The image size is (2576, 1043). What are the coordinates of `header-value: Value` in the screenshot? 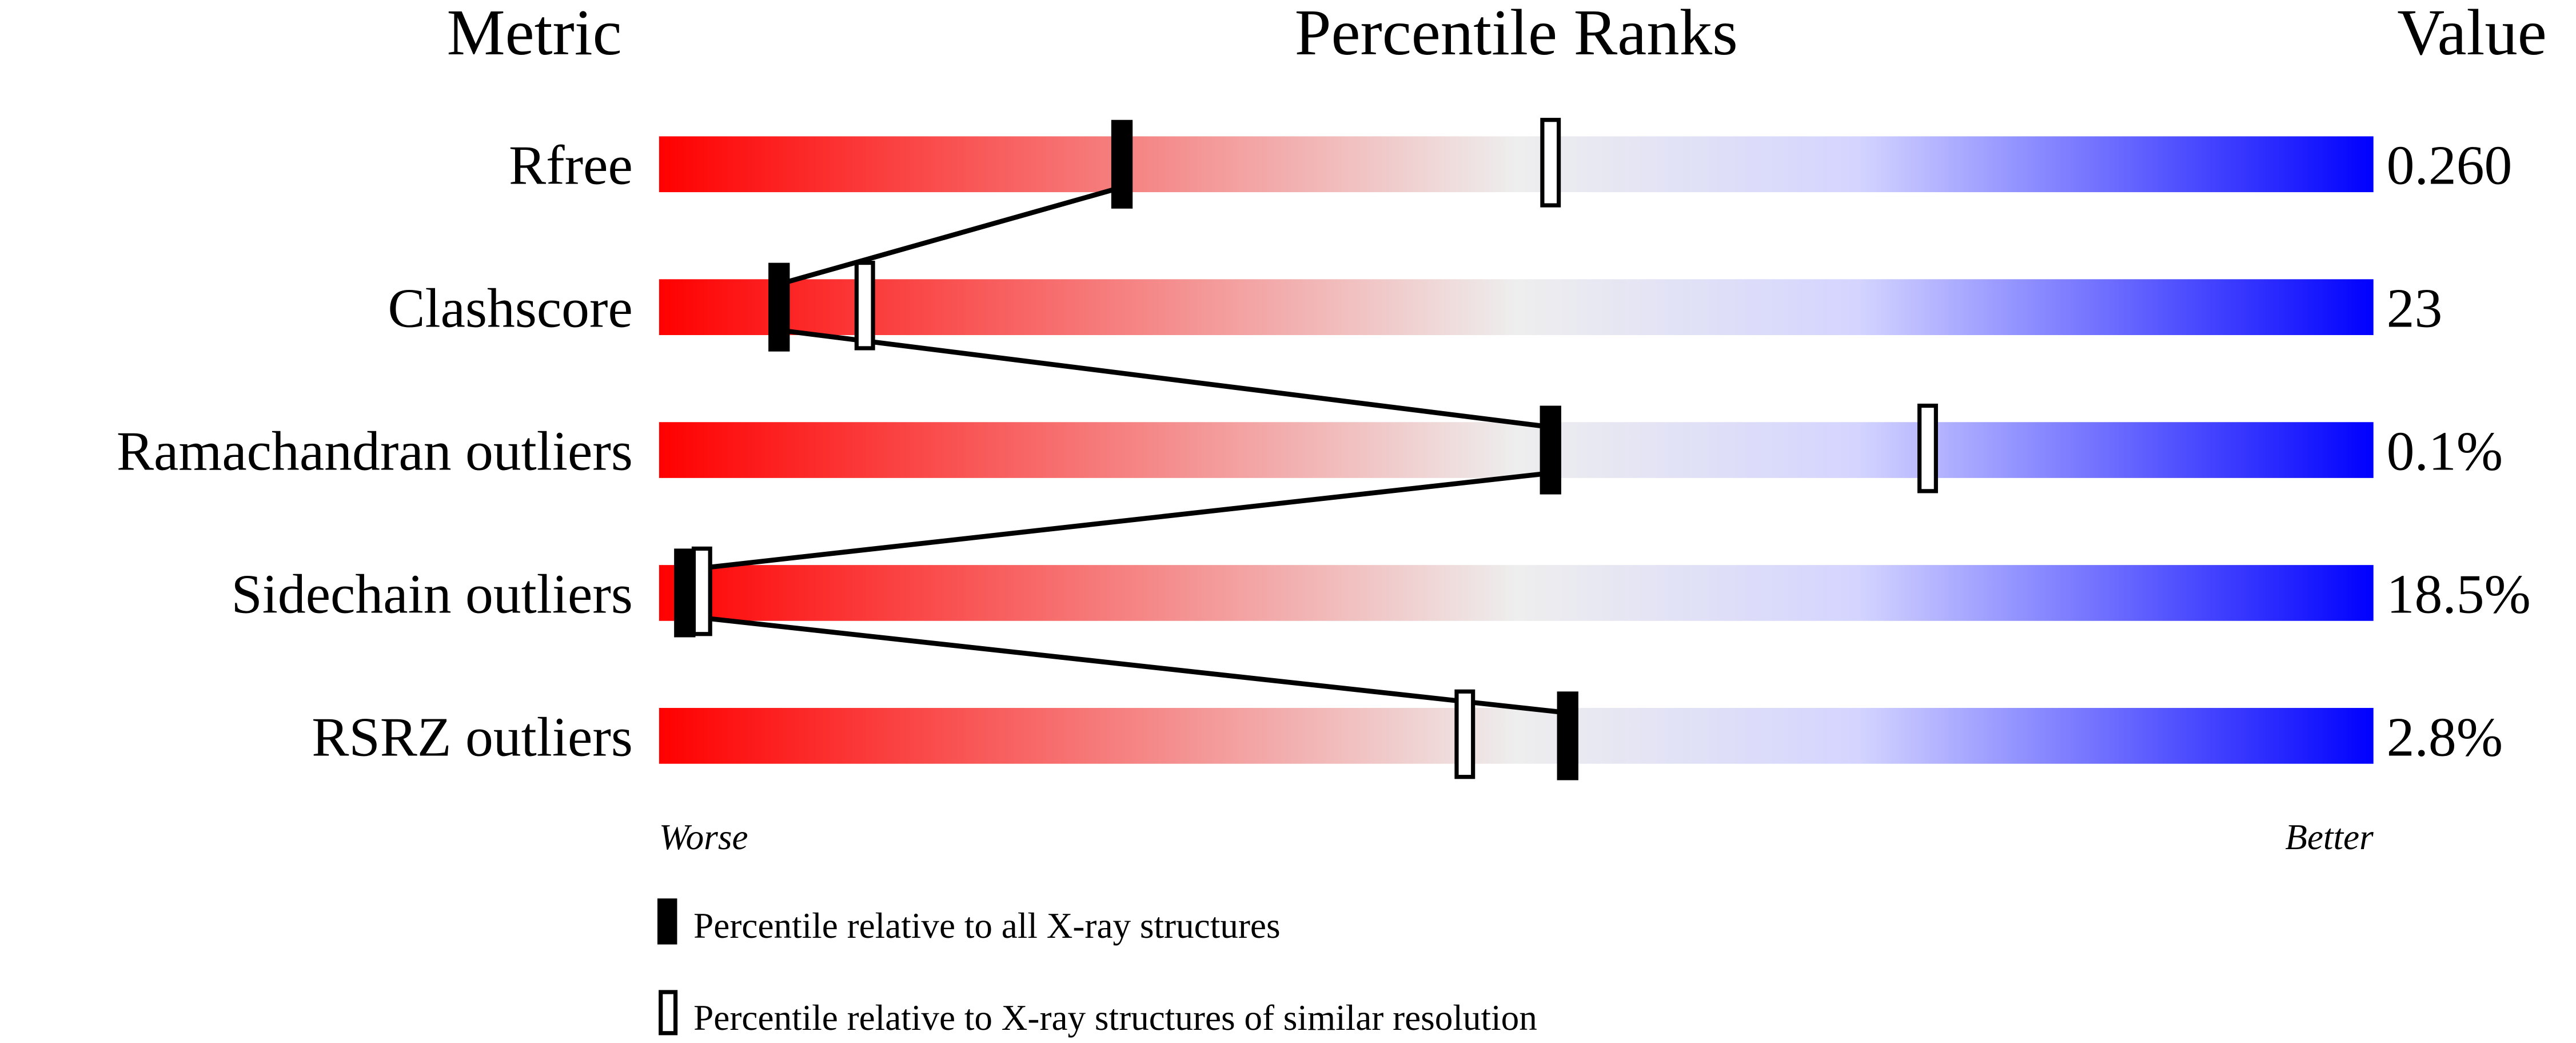 It's located at (2472, 34).